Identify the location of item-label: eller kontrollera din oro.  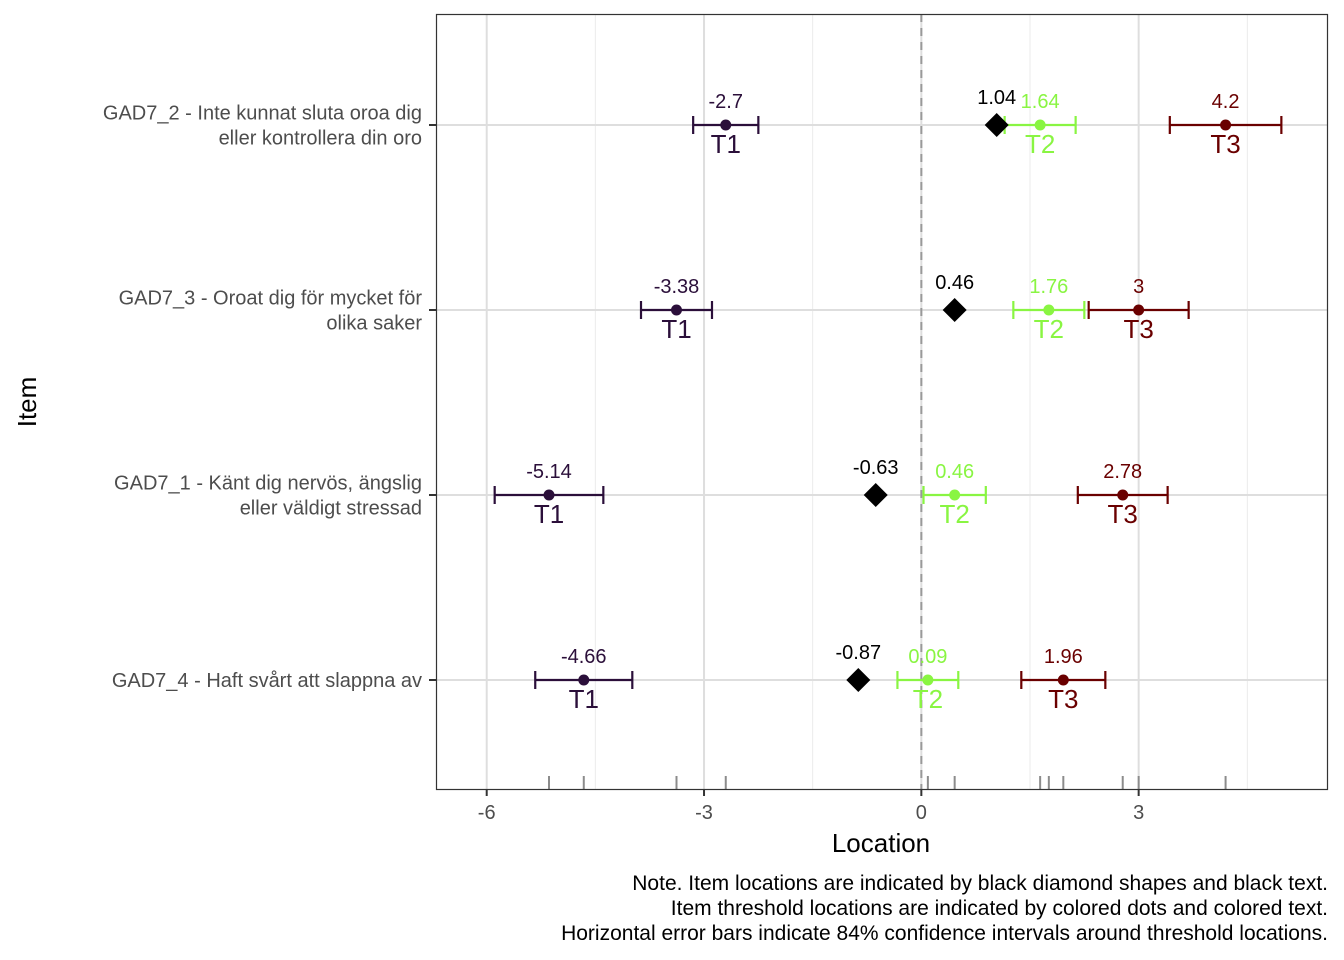
(320, 139).